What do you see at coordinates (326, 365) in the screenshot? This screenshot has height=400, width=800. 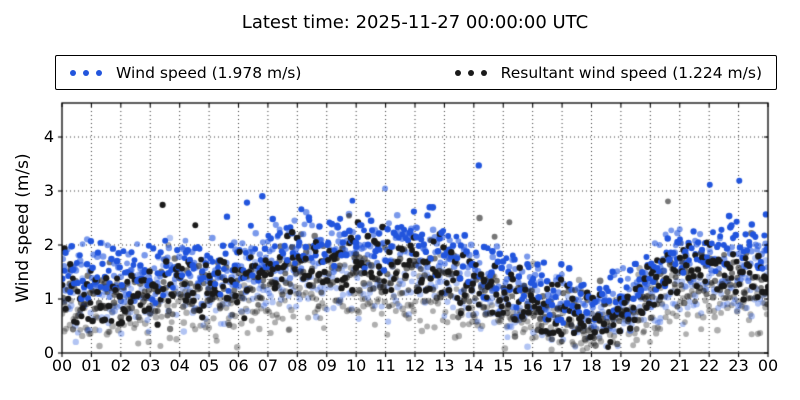 I see `x-tick-label: 09` at bounding box center [326, 365].